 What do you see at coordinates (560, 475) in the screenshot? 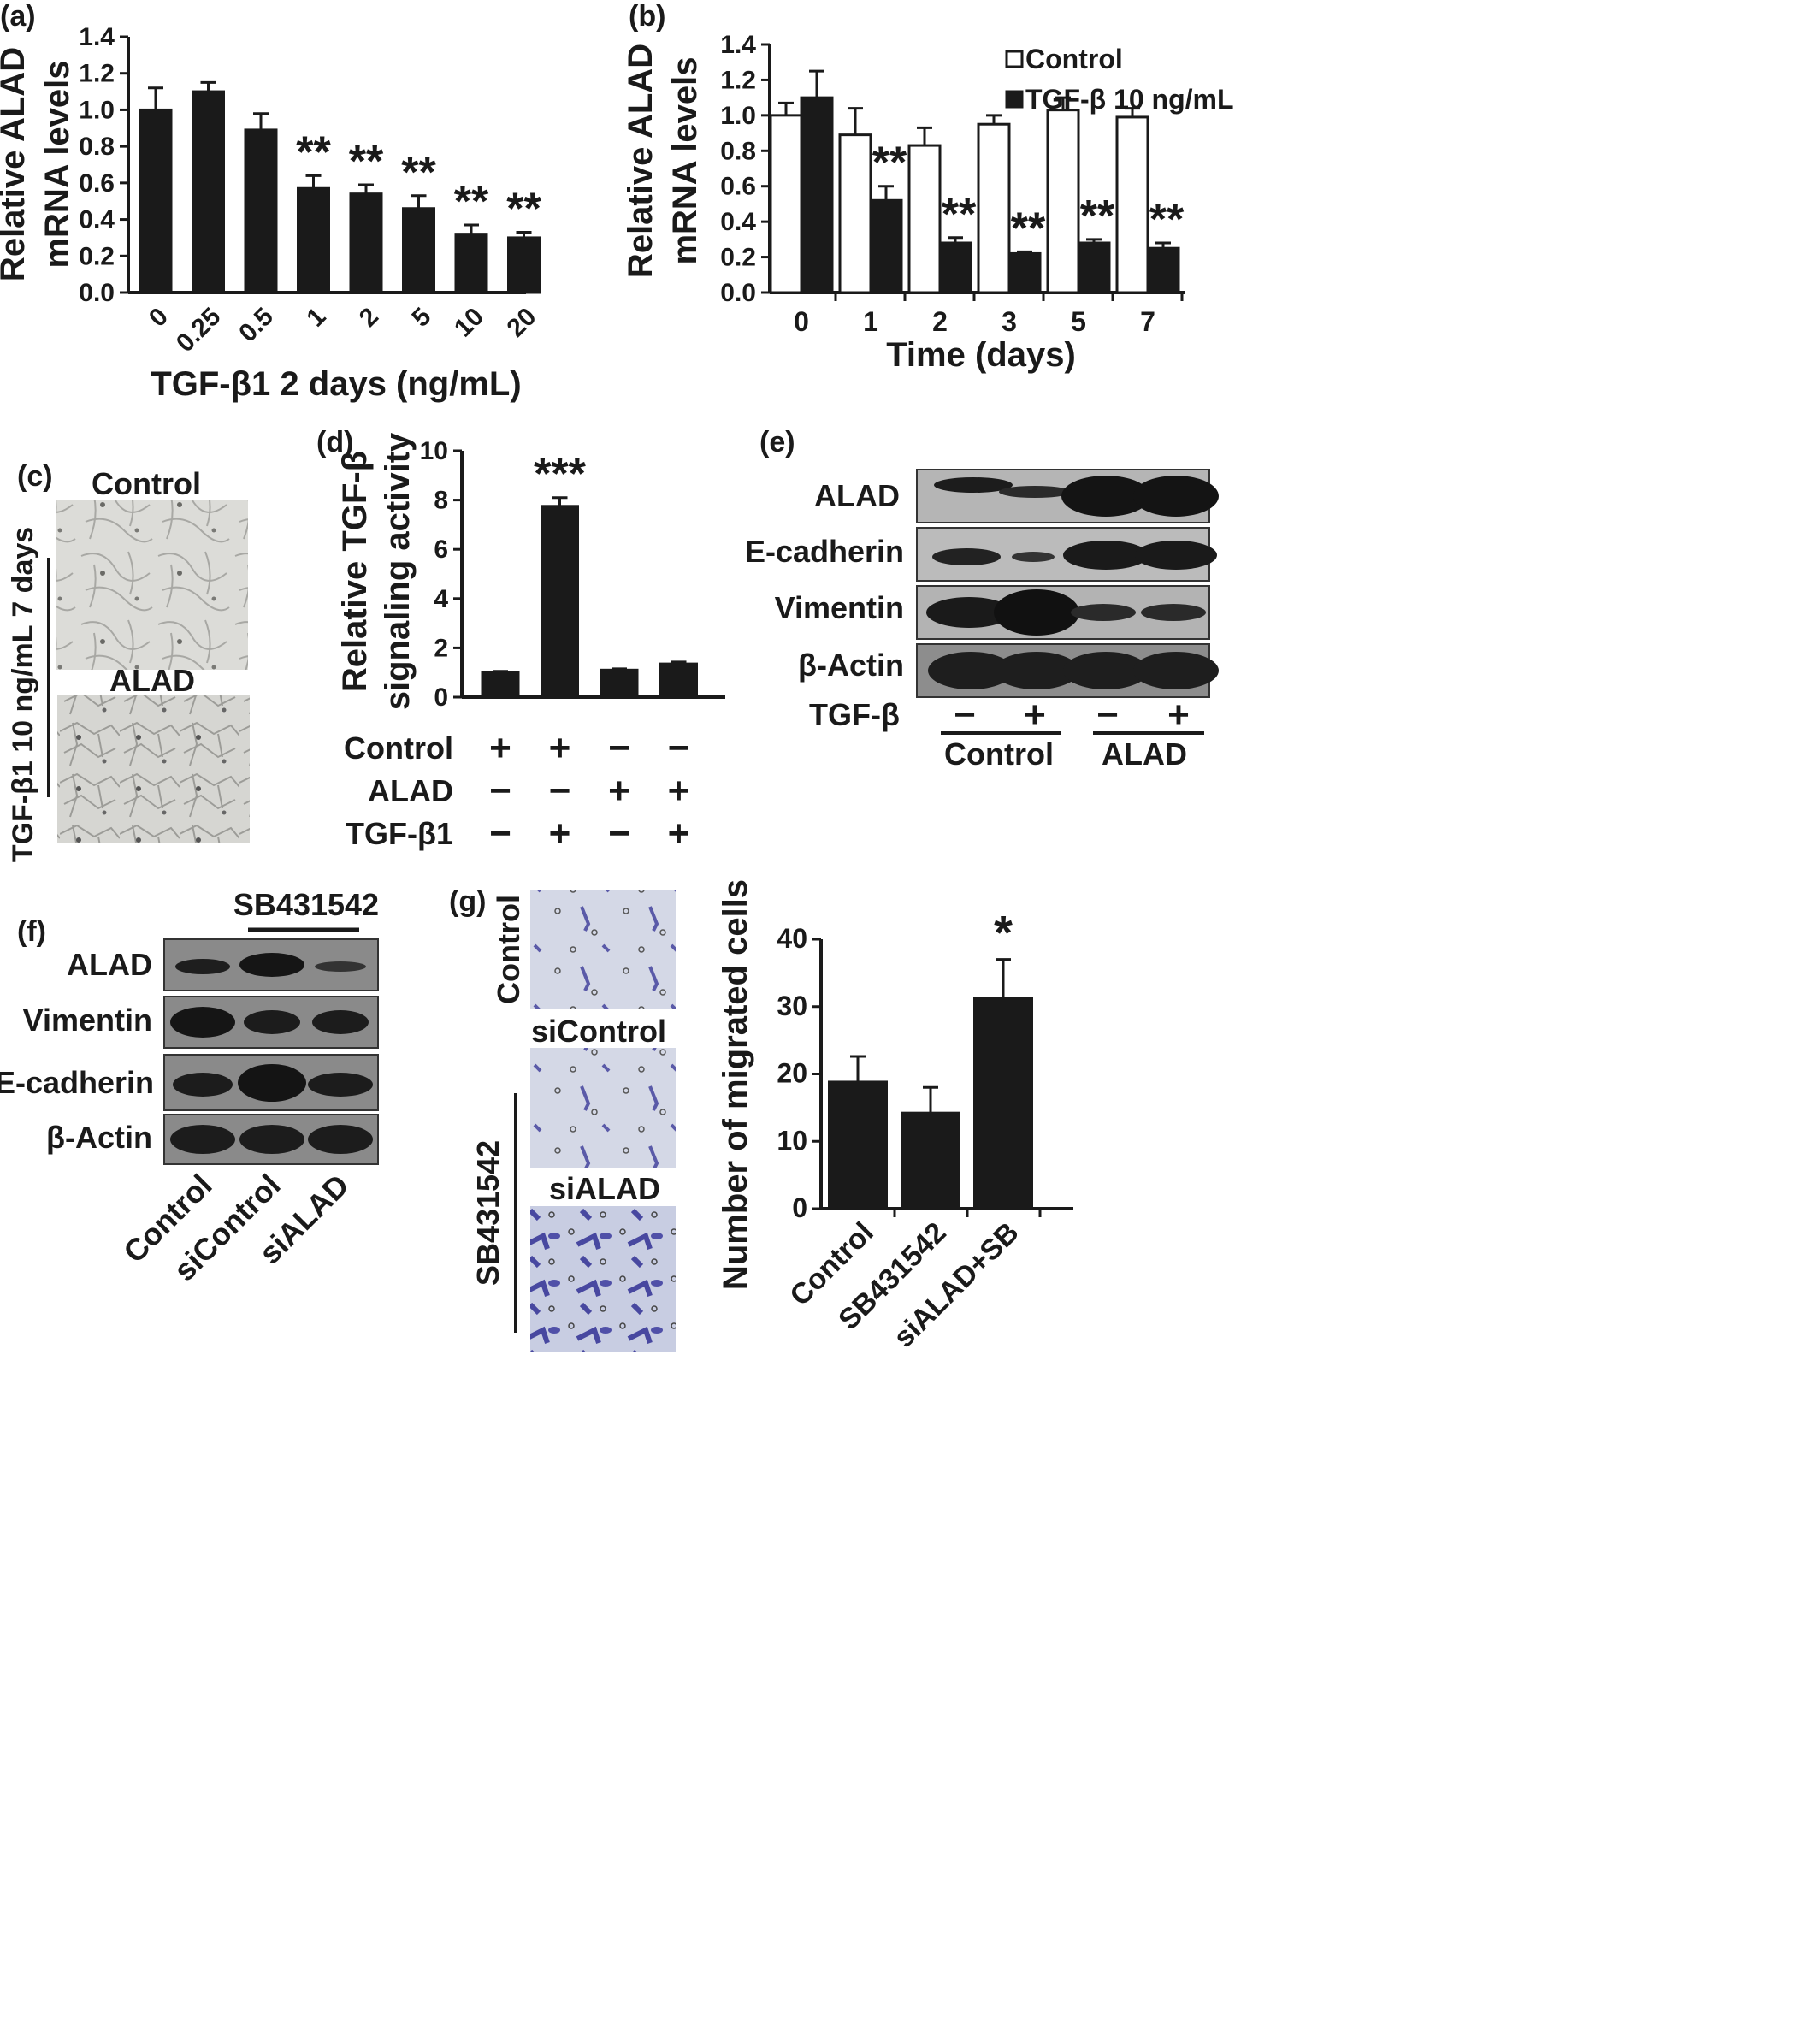
I see `significance-marker: ***` at bounding box center [560, 475].